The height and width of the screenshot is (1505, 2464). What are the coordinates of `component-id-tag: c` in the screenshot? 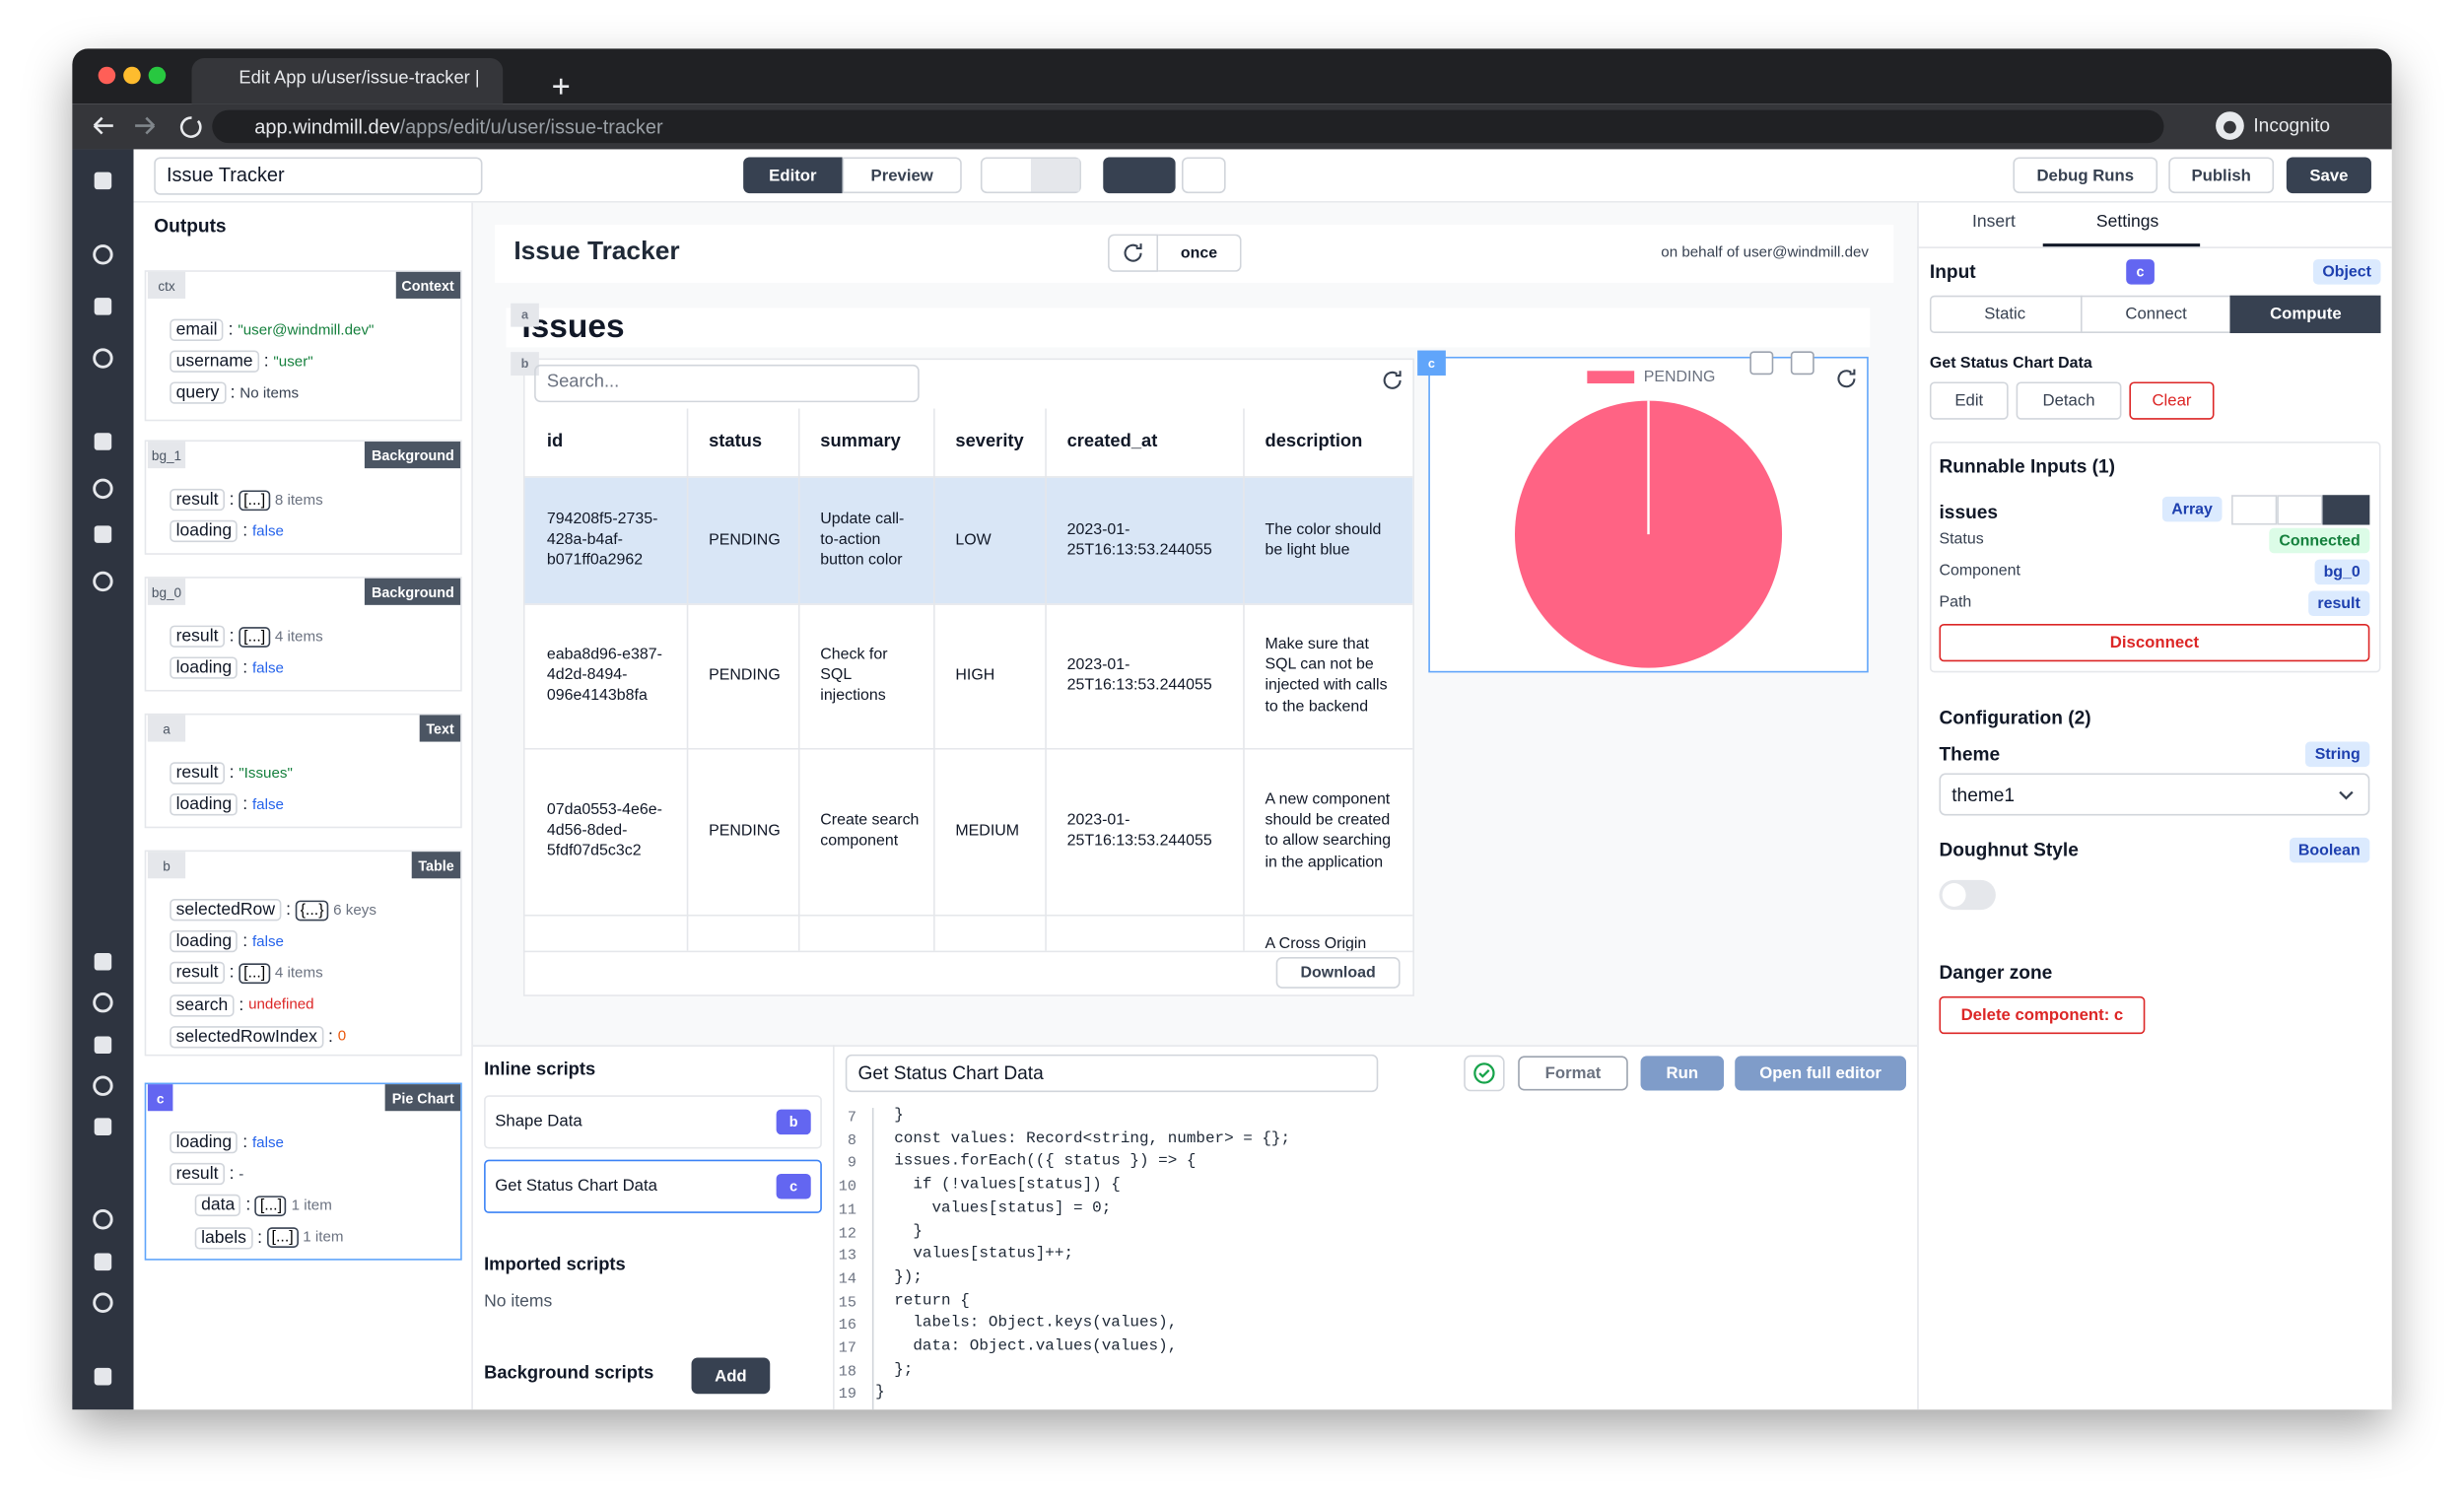 It's located at (160, 1098).